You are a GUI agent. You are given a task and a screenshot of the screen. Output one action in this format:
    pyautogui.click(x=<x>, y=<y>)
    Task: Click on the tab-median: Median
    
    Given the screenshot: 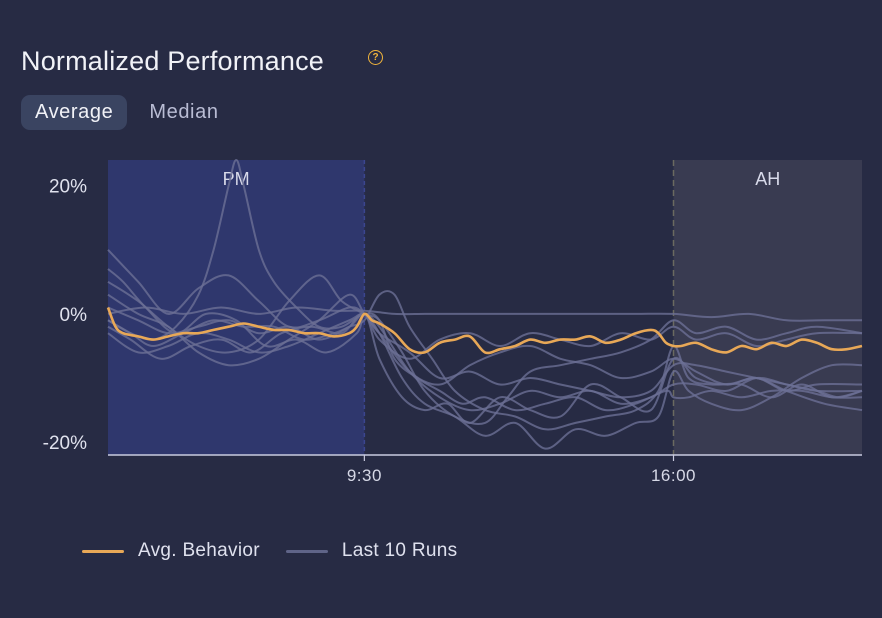 What is the action you would take?
    pyautogui.click(x=184, y=112)
    